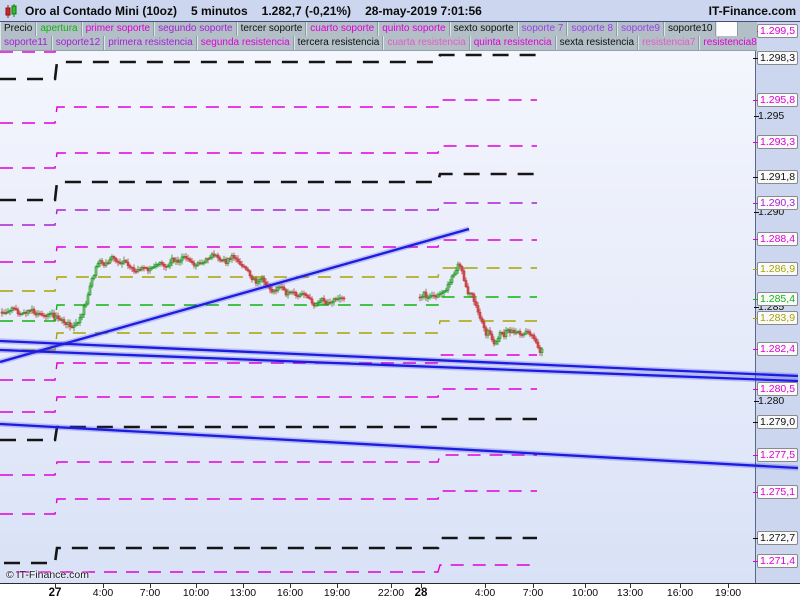 This screenshot has width=800, height=600. Describe the element at coordinates (421, 593) in the screenshot. I see `time-axis-label: 28` at that location.